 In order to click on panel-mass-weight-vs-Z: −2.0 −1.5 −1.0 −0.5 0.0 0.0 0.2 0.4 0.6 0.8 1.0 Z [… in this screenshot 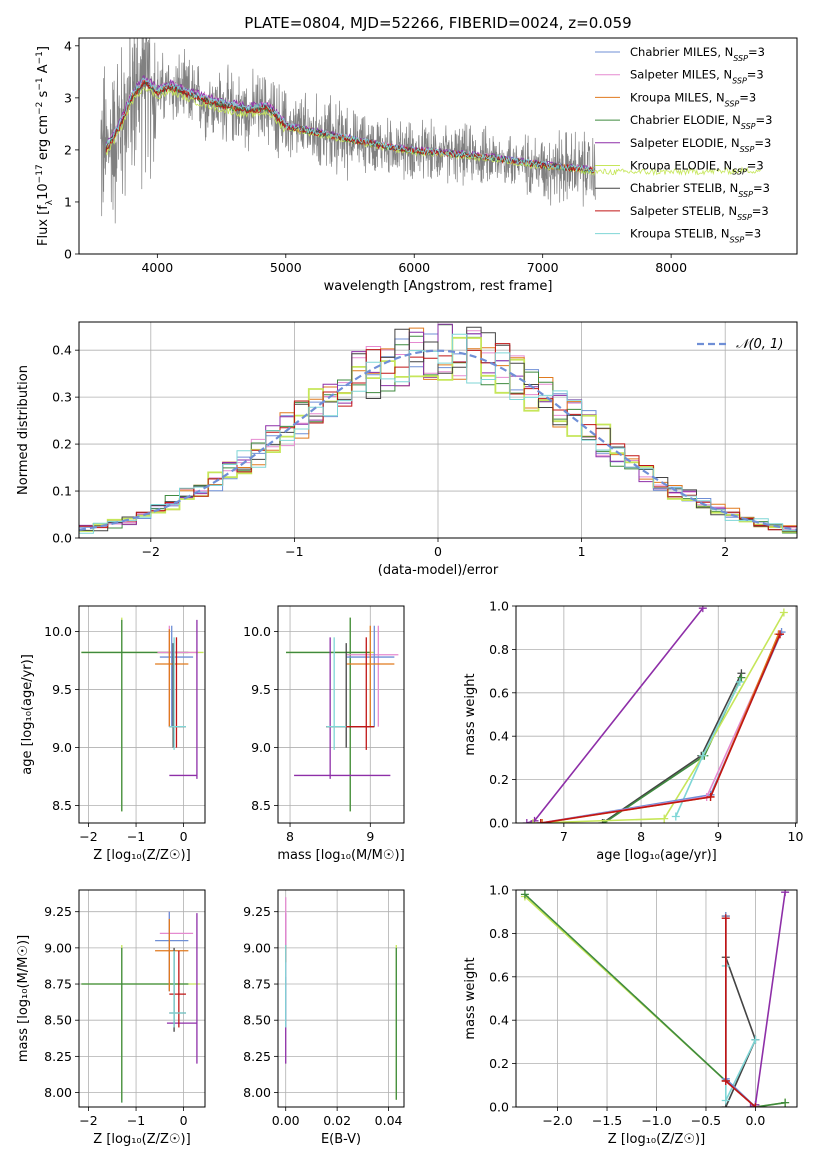, I will do `click(630, 1015)`.